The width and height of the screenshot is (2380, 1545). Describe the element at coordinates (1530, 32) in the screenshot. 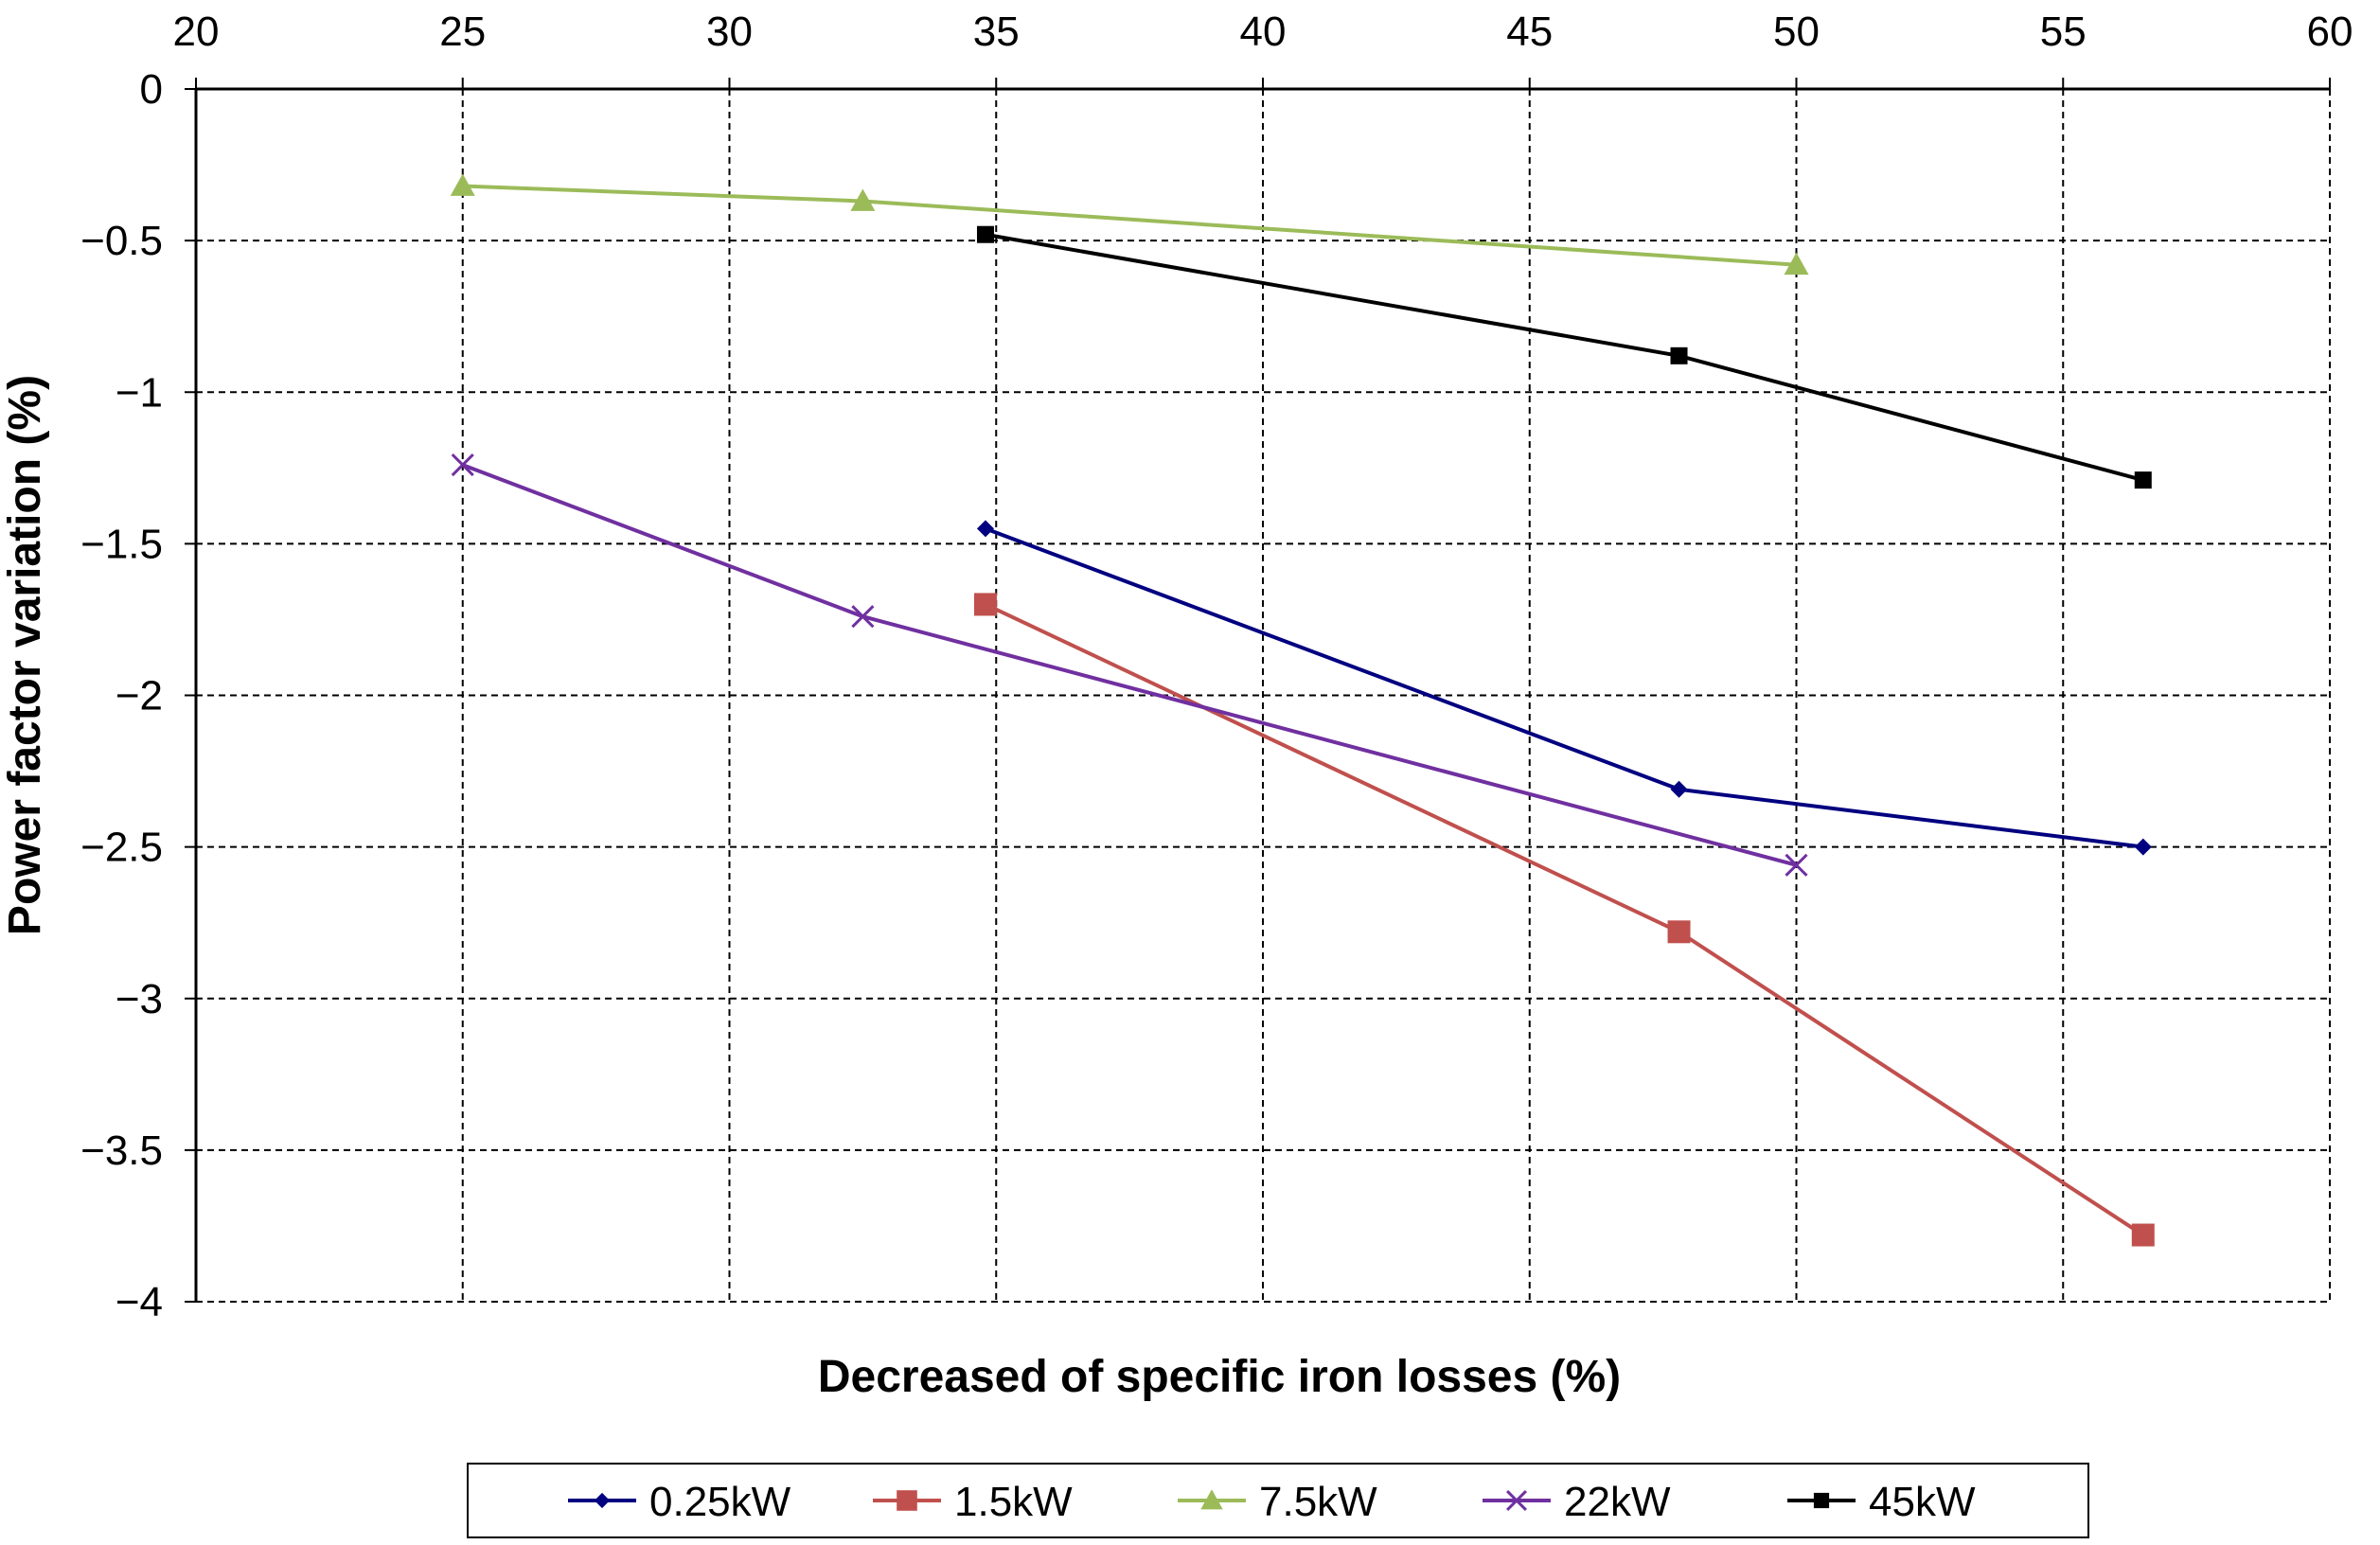

I see `x-tick-label: 45` at that location.